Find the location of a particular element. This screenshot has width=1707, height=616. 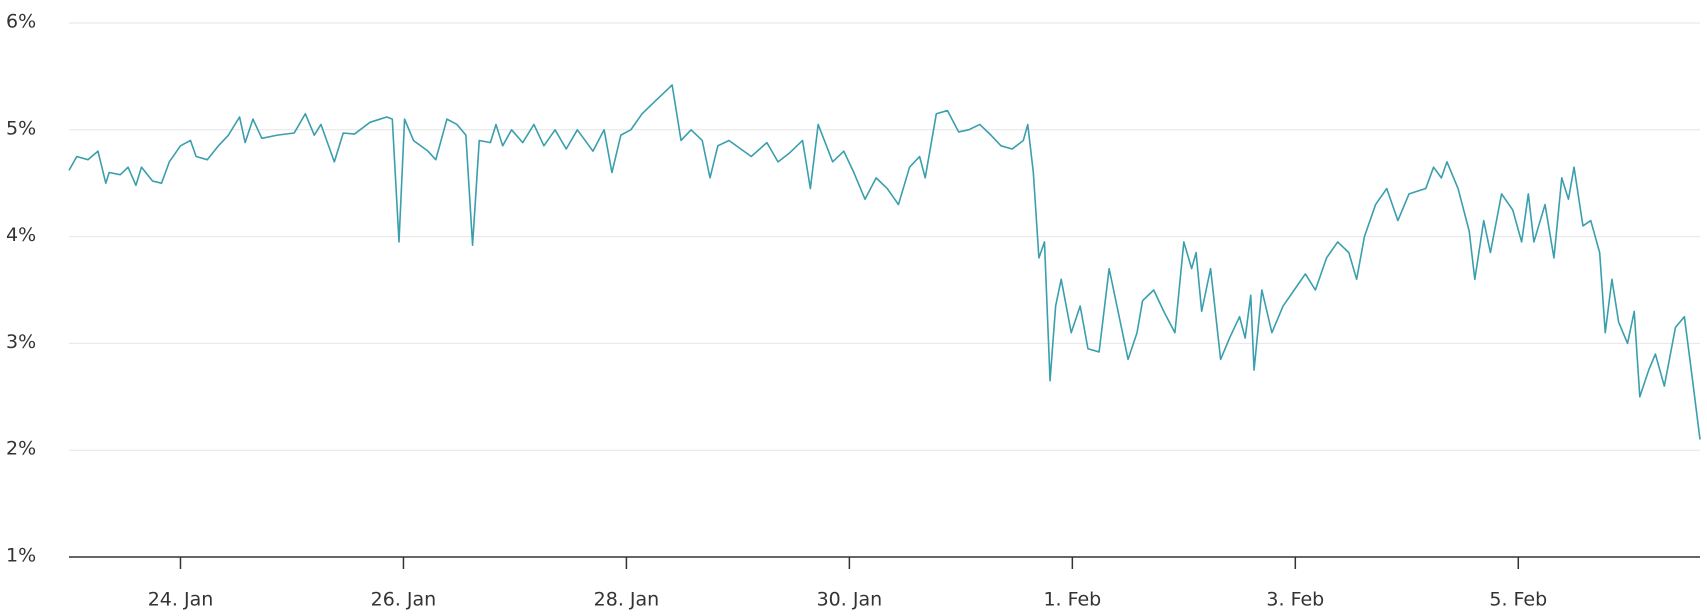

x-tick-label: 24. Jan is located at coordinates (181, 600).